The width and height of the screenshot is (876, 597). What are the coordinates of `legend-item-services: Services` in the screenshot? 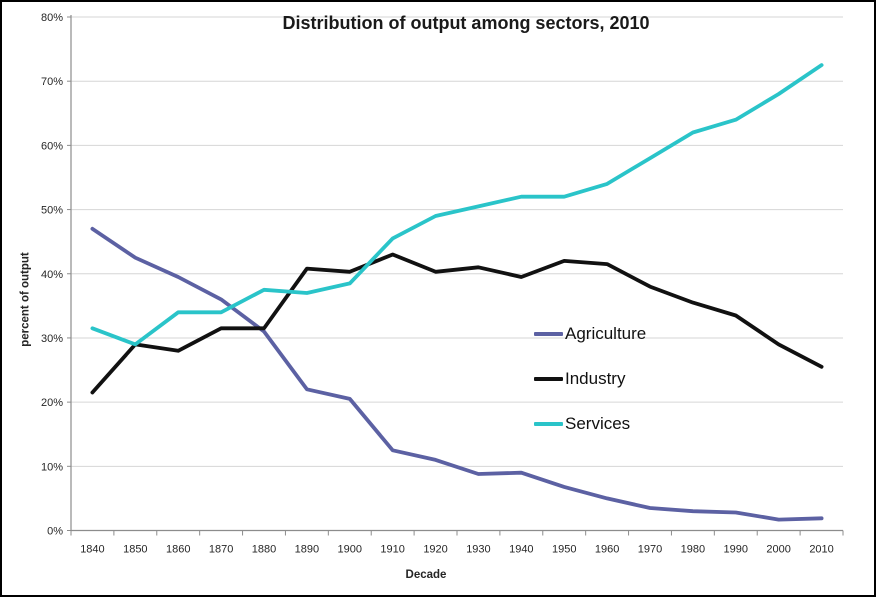 It's located at (590, 424).